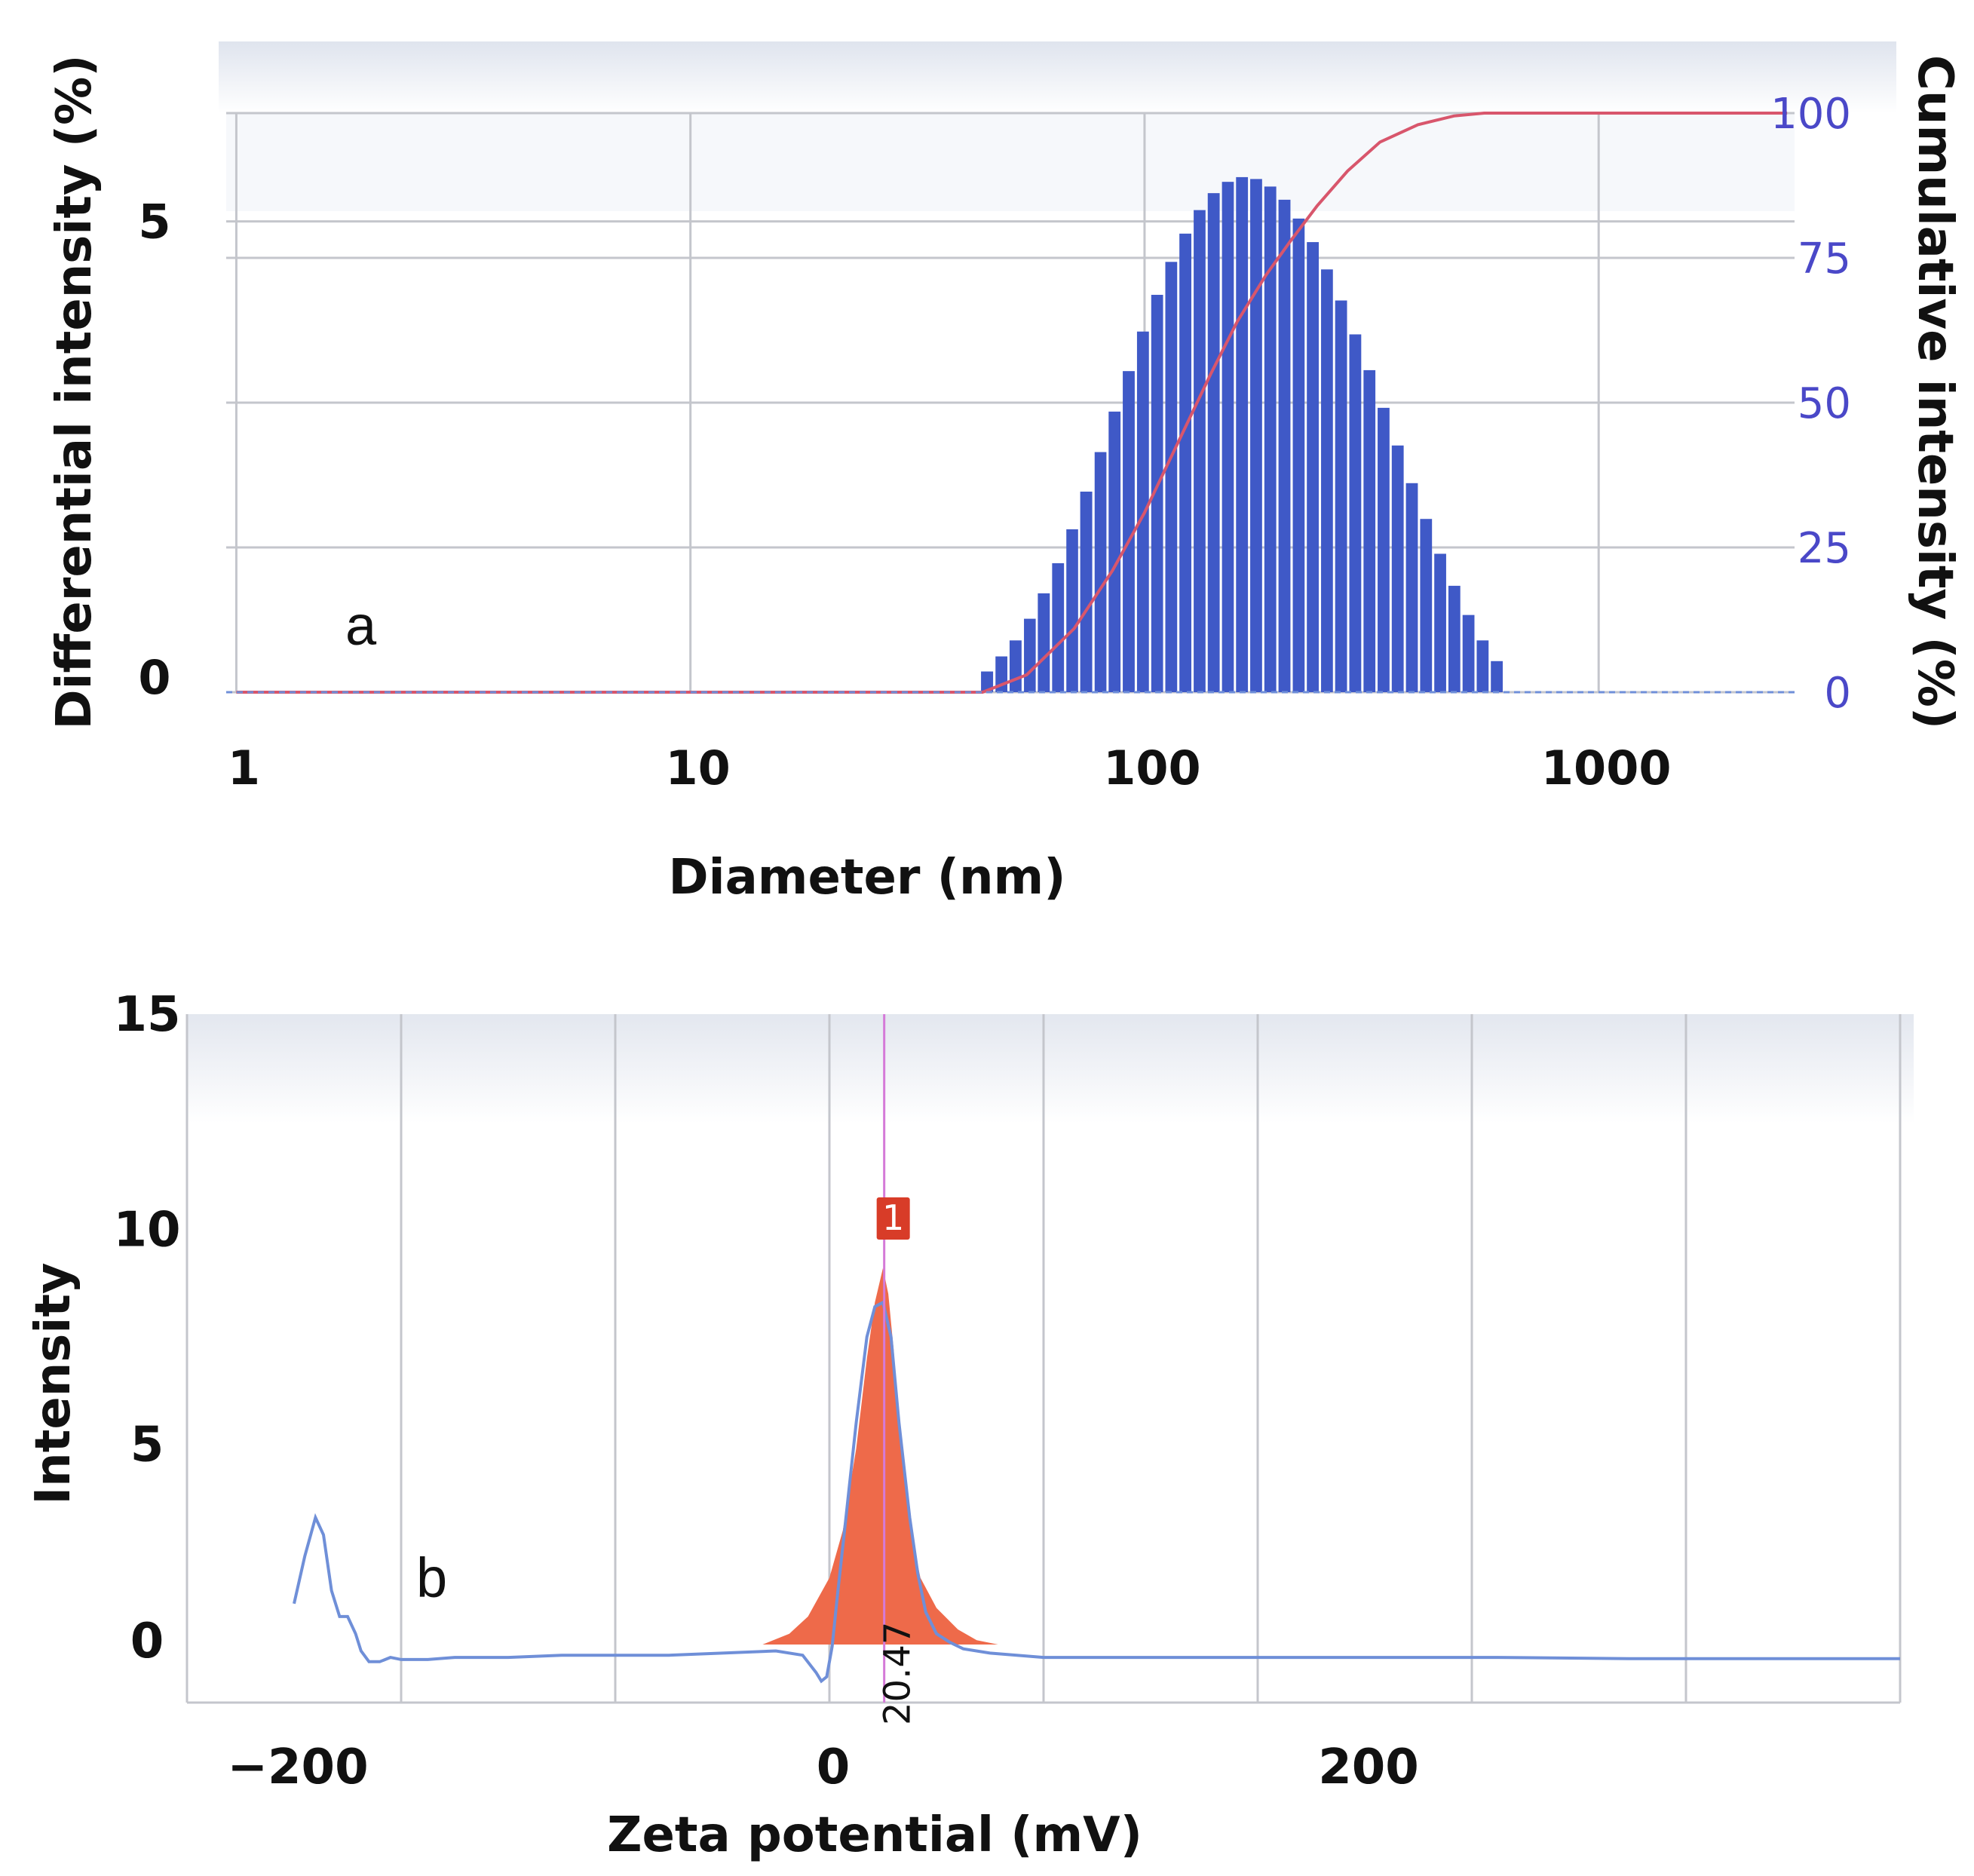 The image size is (1974, 1876). I want to click on panel-label-a: a, so click(361, 625).